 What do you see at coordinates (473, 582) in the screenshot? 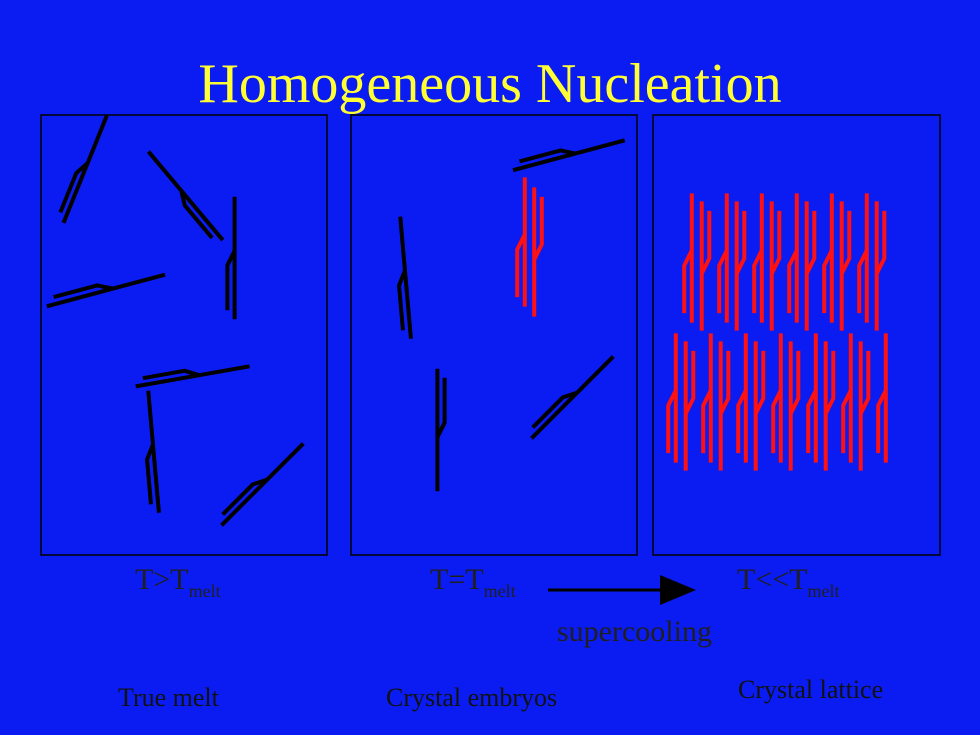
I see `temp-label-at-melt: T=Tmelt` at bounding box center [473, 582].